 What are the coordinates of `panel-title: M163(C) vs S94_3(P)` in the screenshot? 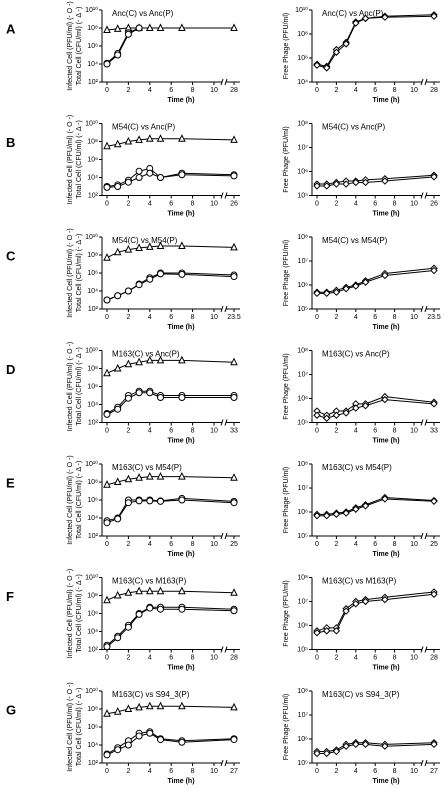 It's located at (361, 694).